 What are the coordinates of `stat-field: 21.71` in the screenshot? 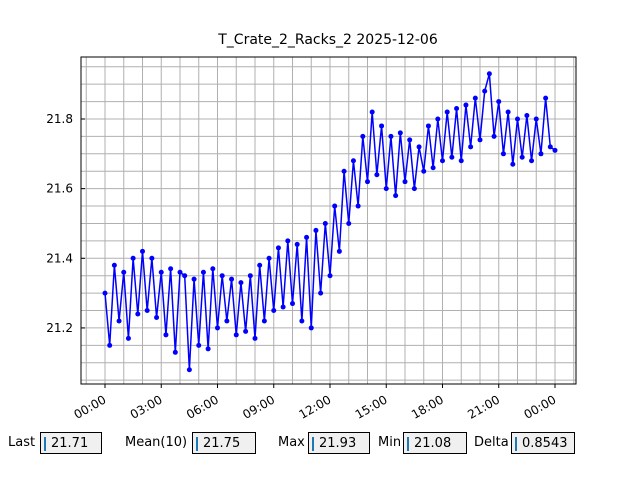 It's located at (71, 443).